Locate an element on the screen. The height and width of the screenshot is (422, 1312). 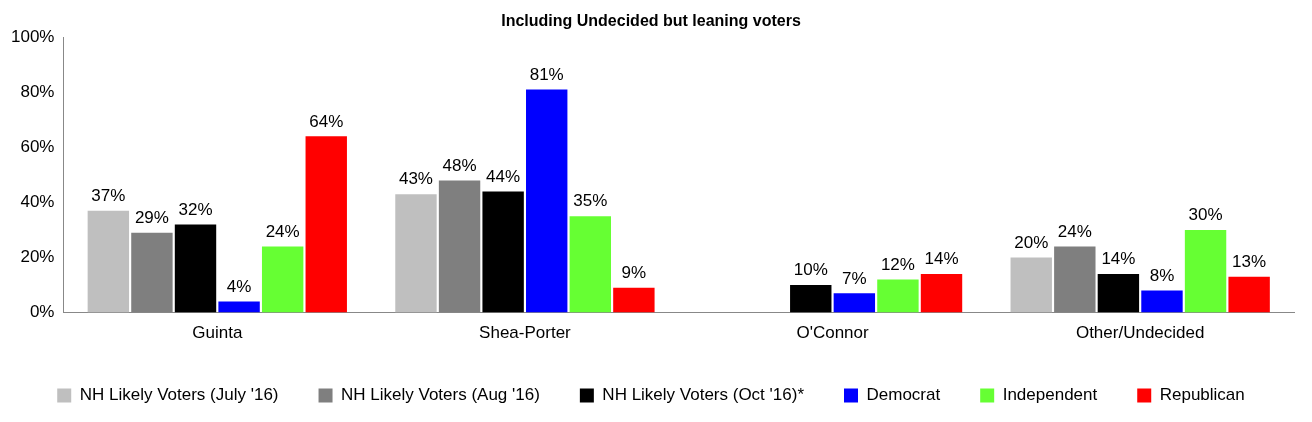
y-tick-label: 0% is located at coordinates (42, 312).